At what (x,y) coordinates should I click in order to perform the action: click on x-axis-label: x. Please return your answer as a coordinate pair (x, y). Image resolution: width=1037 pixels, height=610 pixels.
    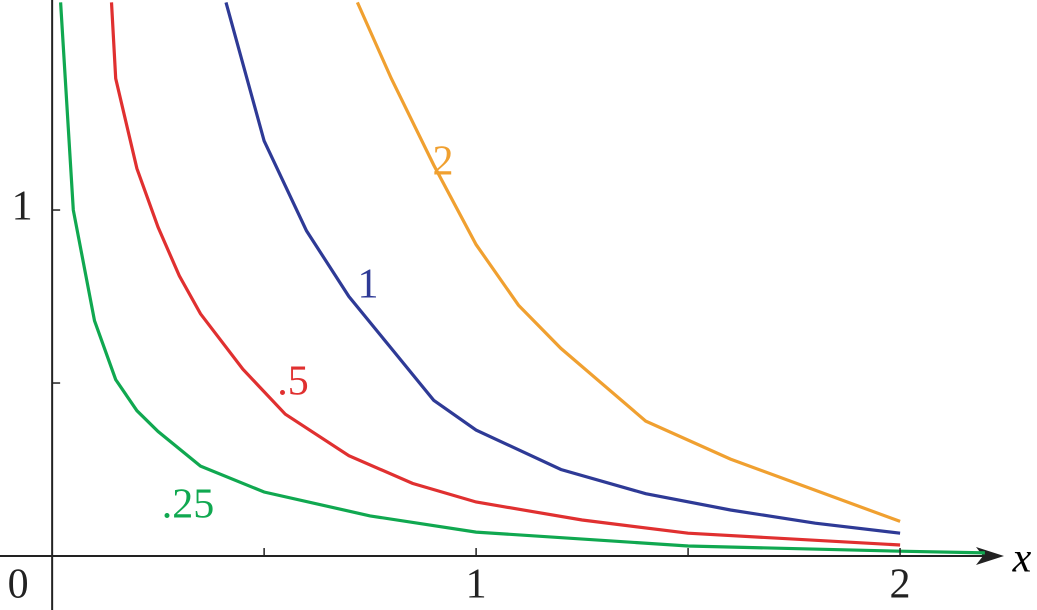
    Looking at the image, I should click on (1022, 559).